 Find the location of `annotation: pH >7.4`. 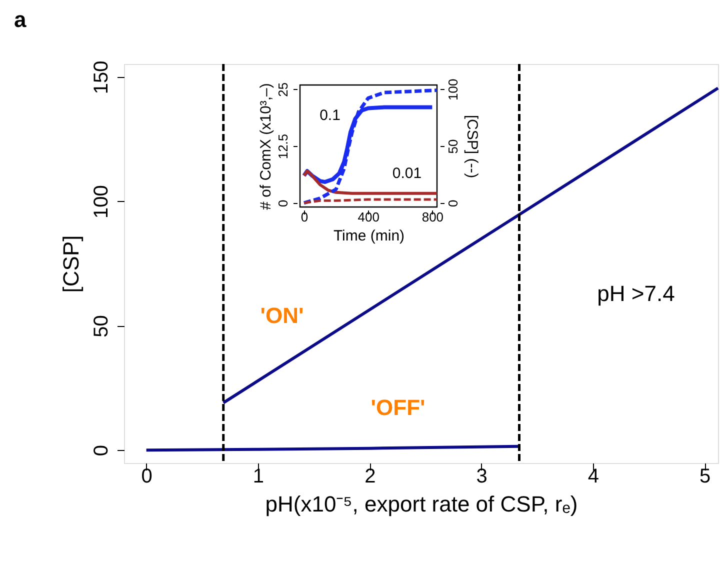

annotation: pH >7.4 is located at coordinates (636, 293).